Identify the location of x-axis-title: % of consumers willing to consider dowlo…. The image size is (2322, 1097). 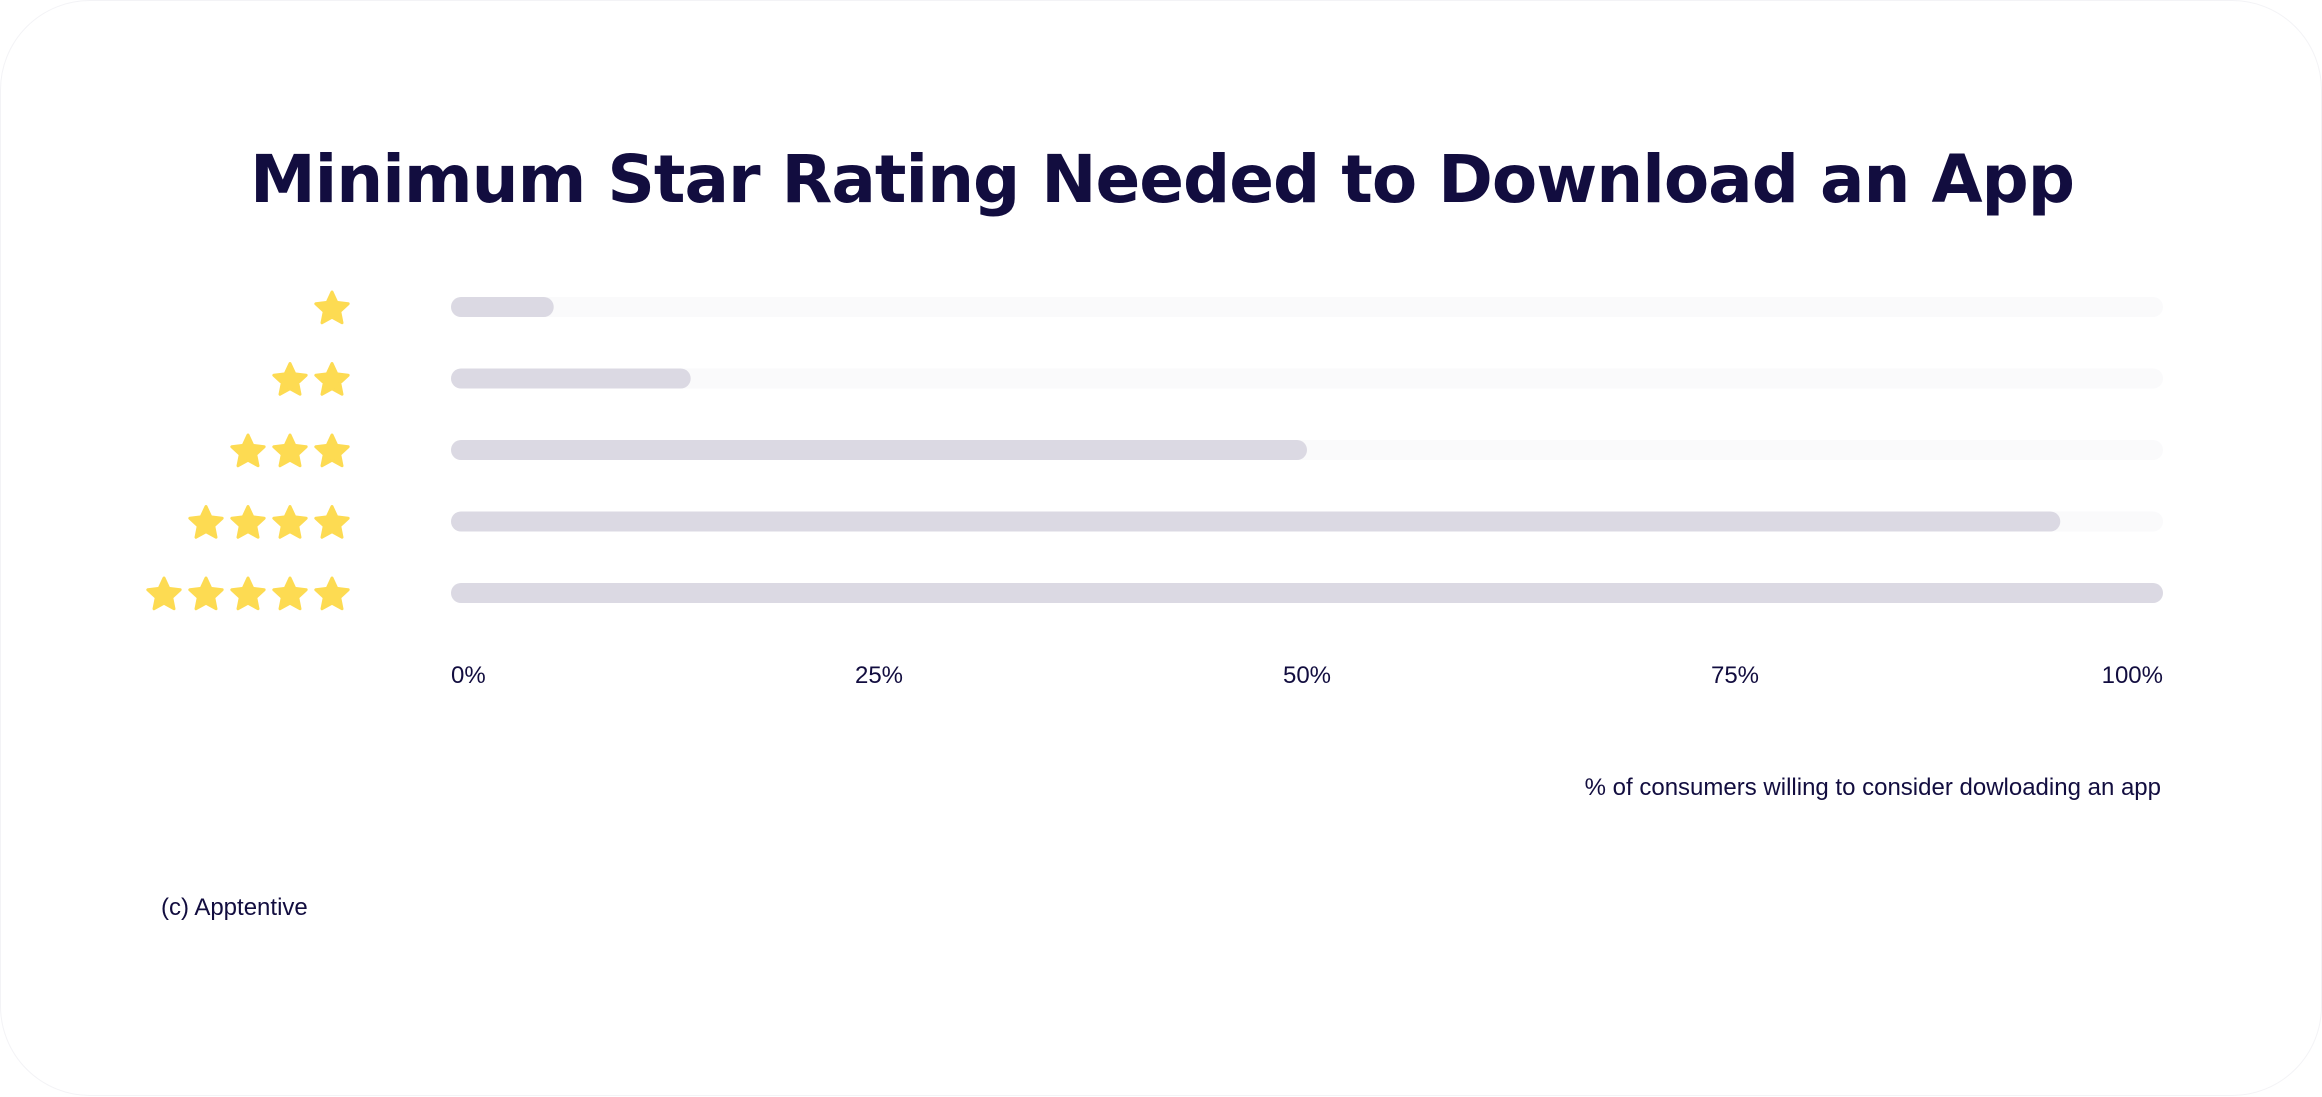
(1872, 787).